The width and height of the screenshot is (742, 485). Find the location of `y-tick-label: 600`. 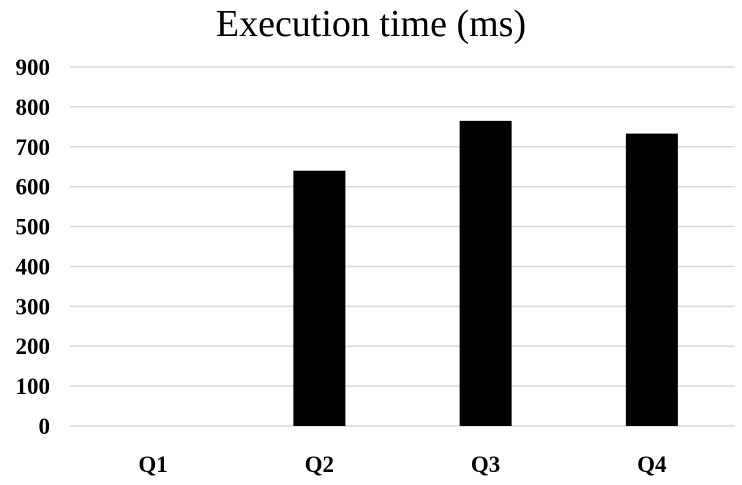

y-tick-label: 600 is located at coordinates (33, 187).